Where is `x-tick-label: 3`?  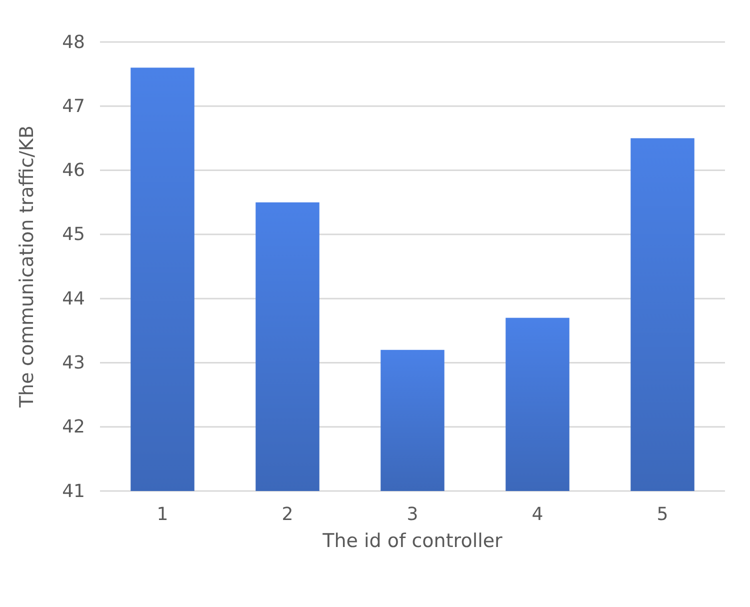
x-tick-label: 3 is located at coordinates (412, 514).